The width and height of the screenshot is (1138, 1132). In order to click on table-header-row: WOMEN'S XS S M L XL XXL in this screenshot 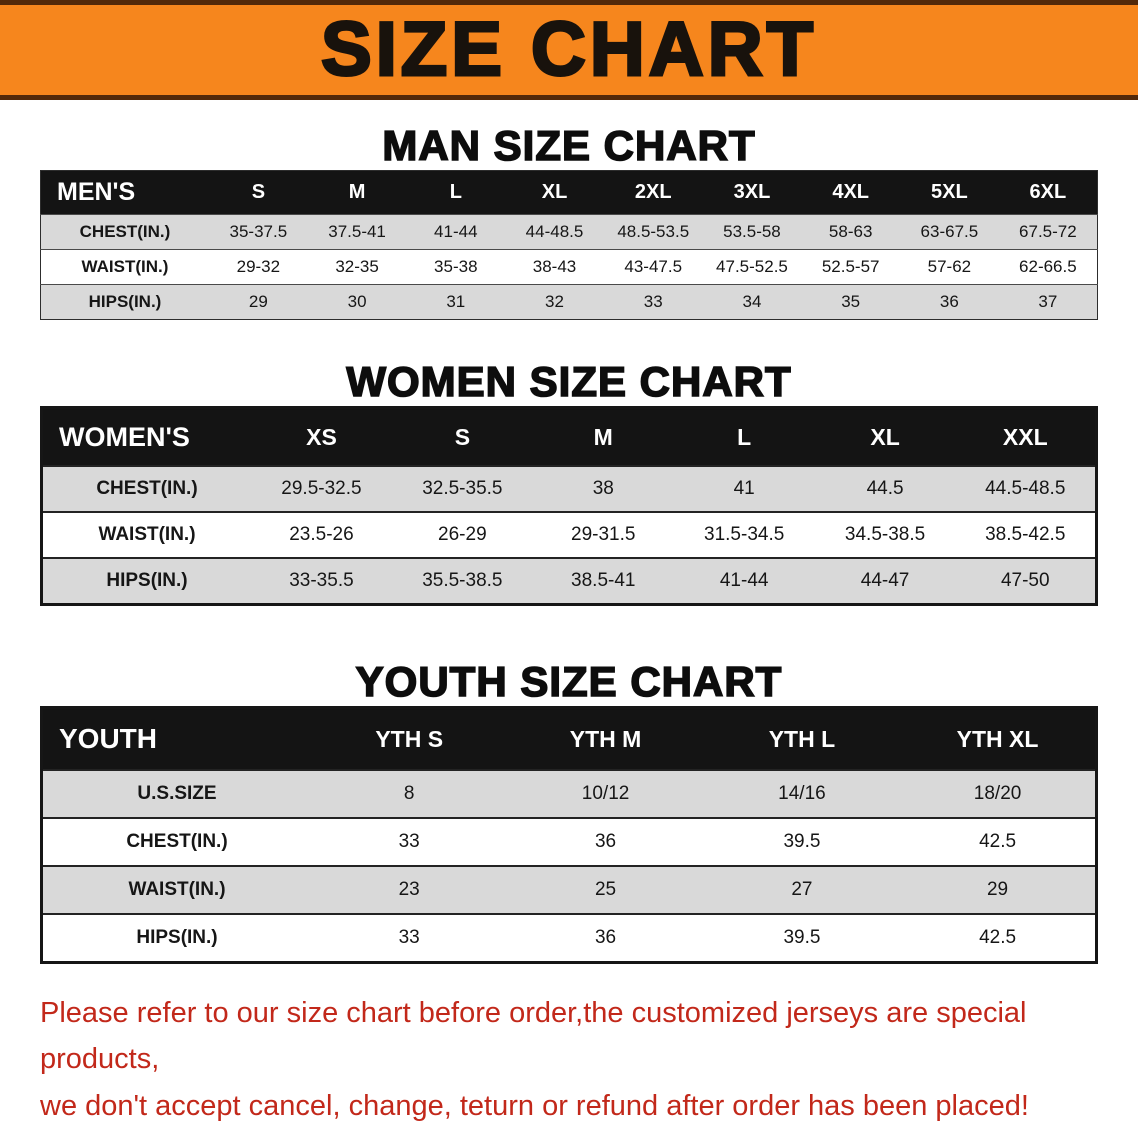, I will do `click(569, 436)`.